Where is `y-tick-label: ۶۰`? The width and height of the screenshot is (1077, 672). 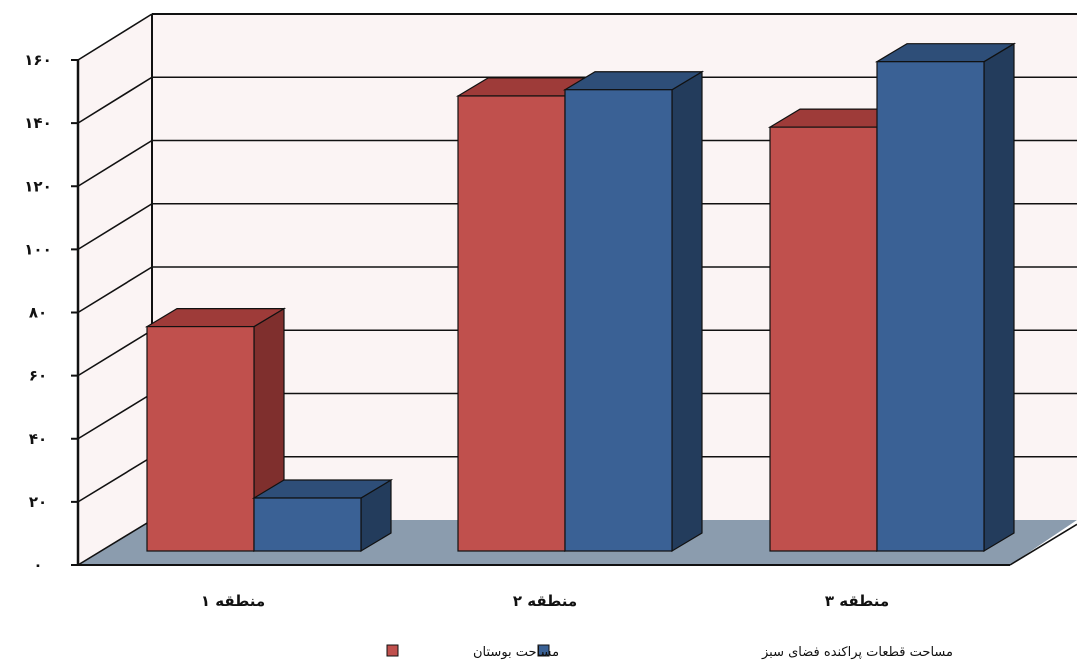
y-tick-label: ۶۰ is located at coordinates (38, 376).